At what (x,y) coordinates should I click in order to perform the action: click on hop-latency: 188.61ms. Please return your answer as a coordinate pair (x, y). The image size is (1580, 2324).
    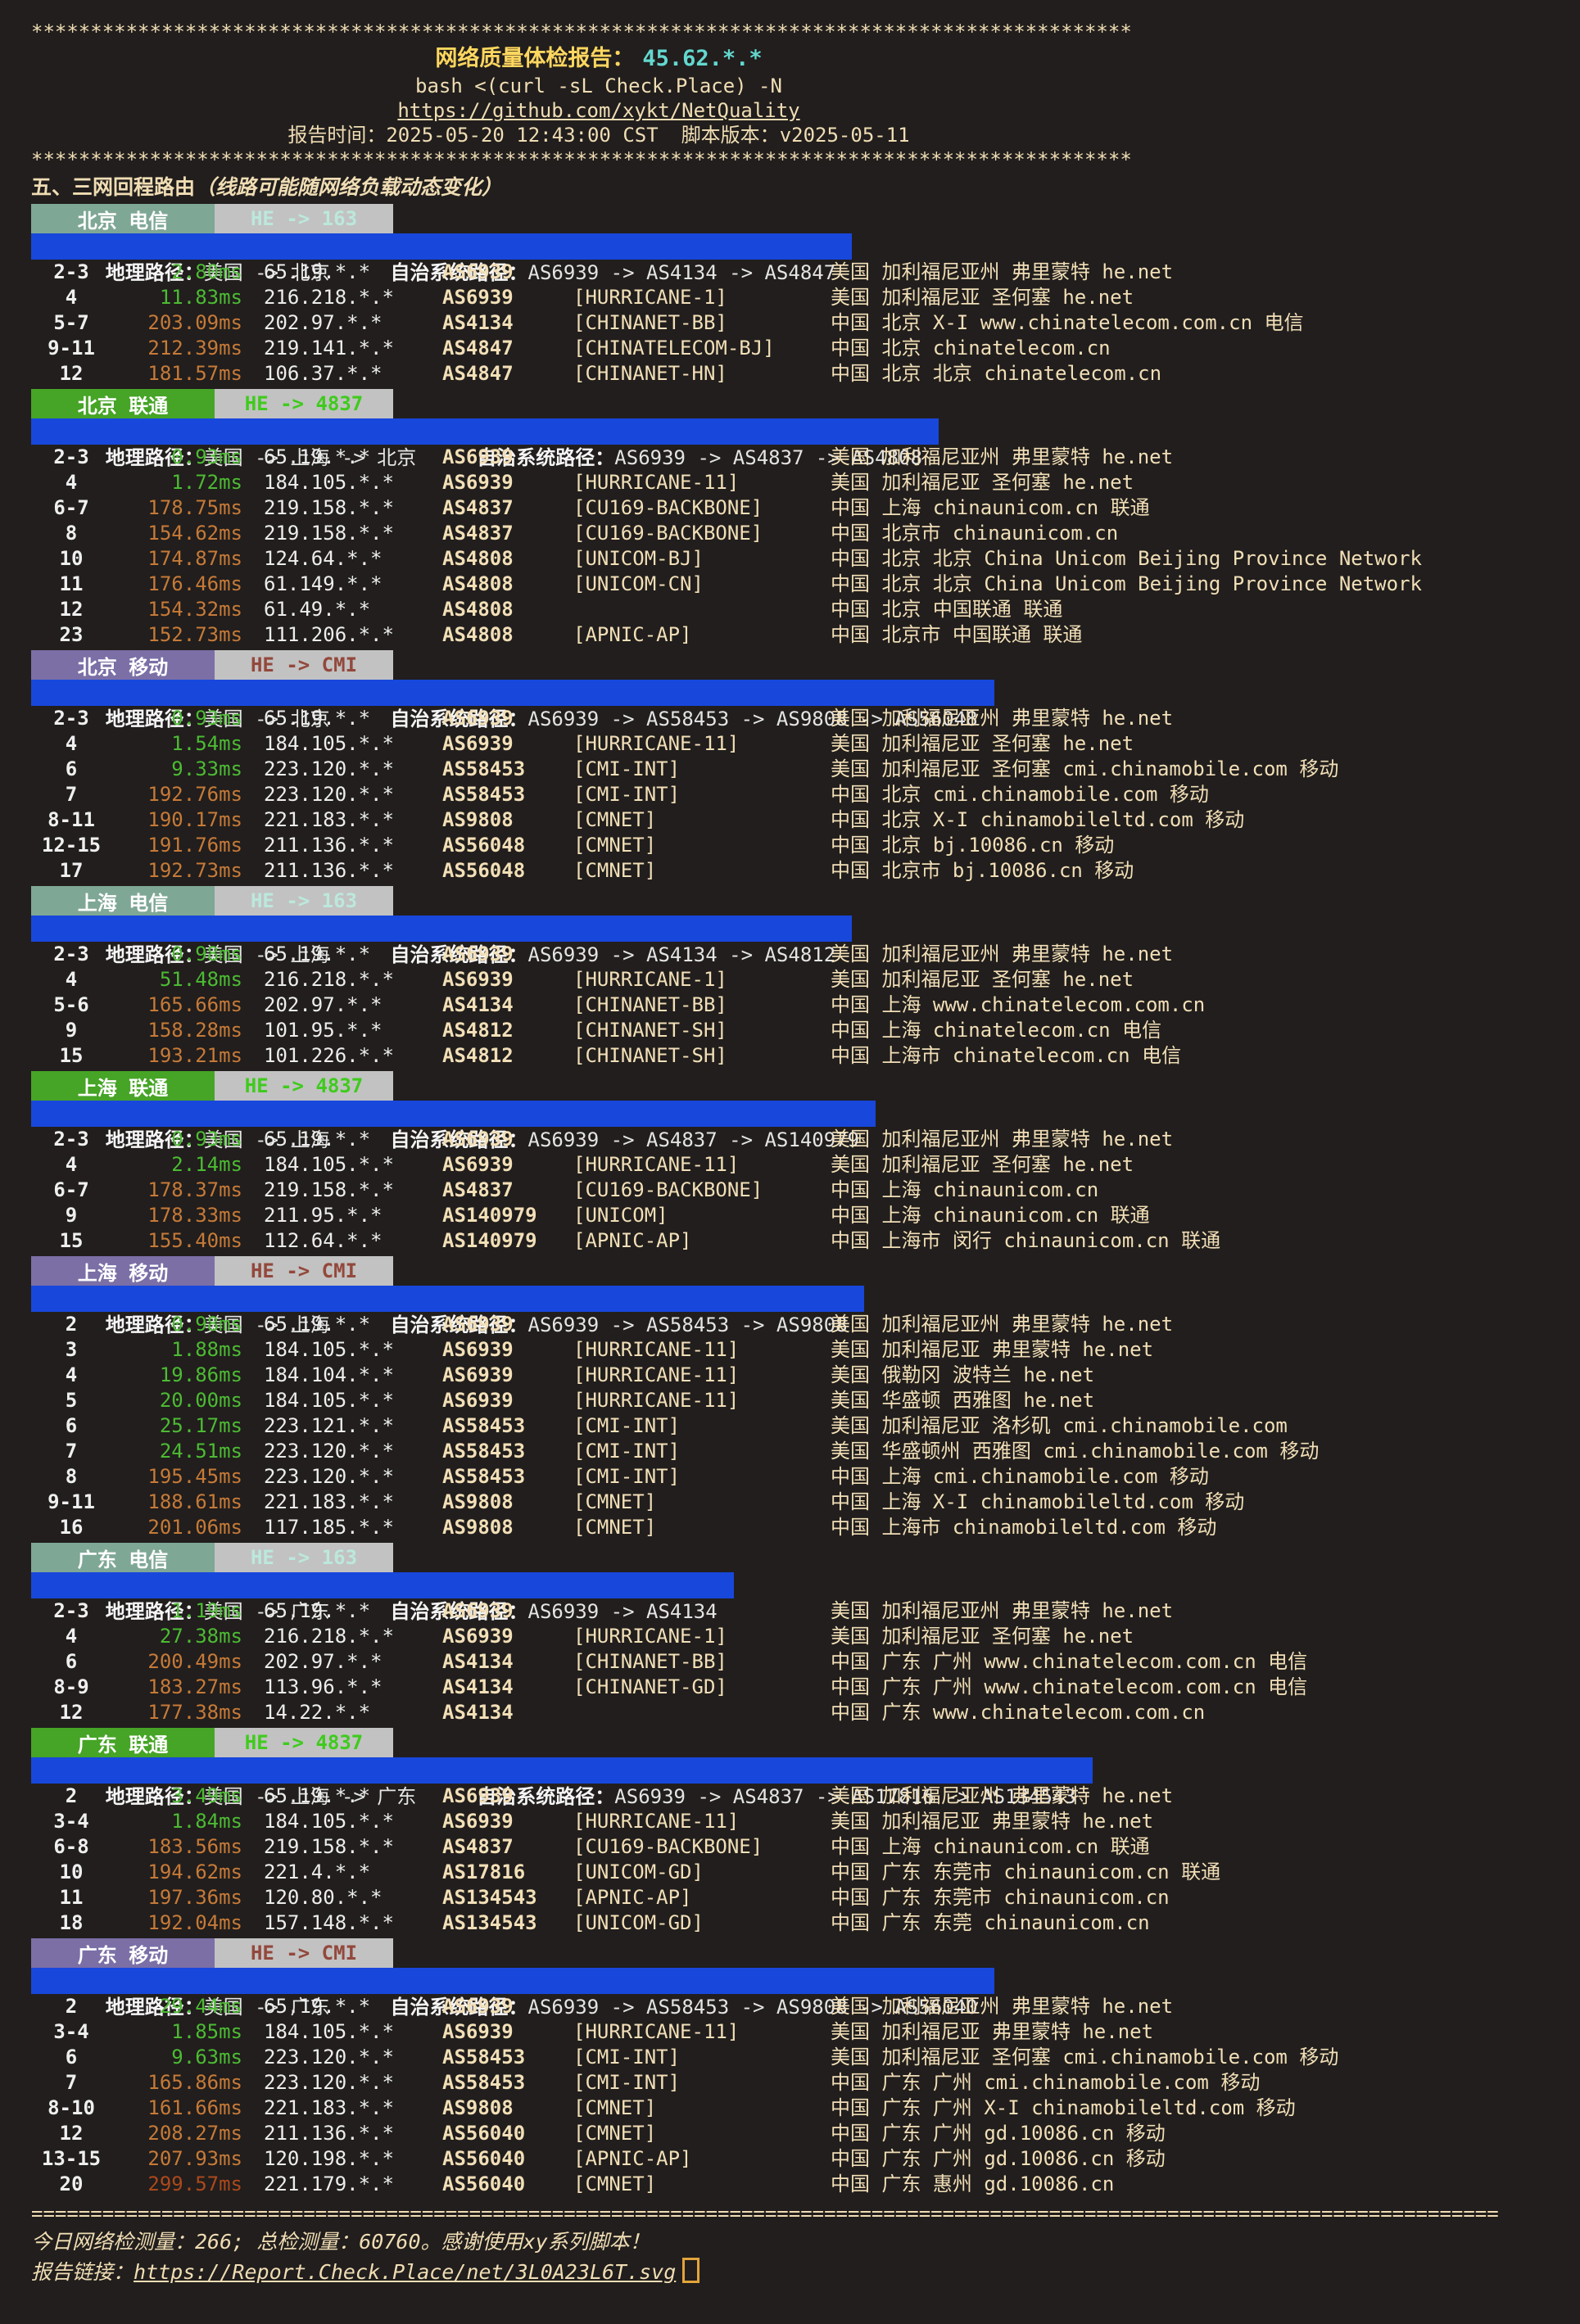
    Looking at the image, I should click on (194, 1501).